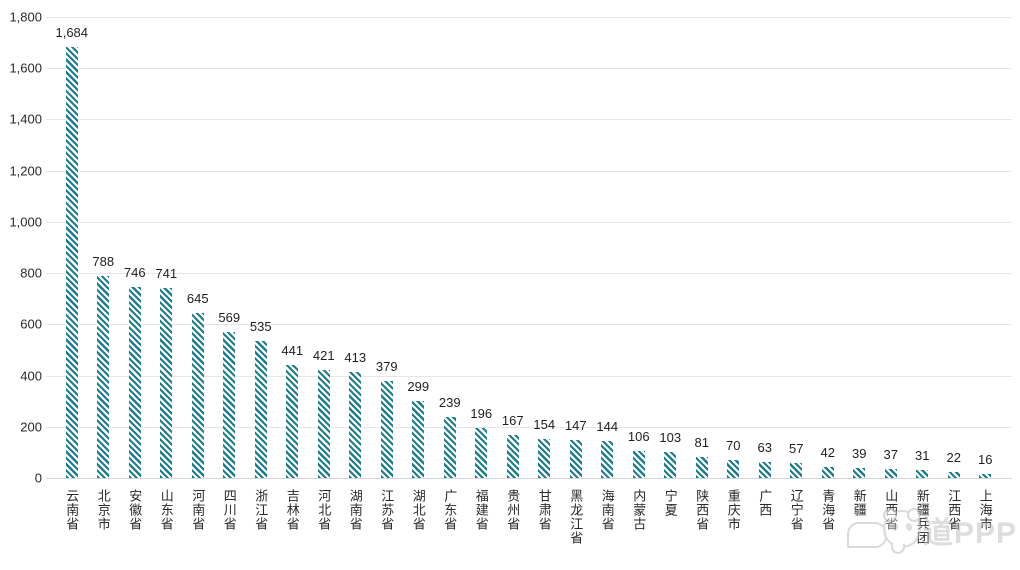 Image resolution: width=1020 pixels, height=570 pixels. Describe the element at coordinates (450, 510) in the screenshot. I see `x-axis-tick-label: 广东省` at that location.